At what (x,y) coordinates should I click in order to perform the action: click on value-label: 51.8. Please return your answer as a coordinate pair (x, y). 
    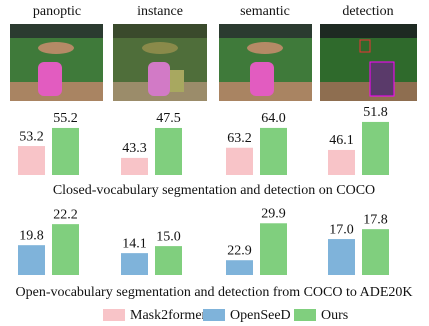
    Looking at the image, I should click on (375, 112).